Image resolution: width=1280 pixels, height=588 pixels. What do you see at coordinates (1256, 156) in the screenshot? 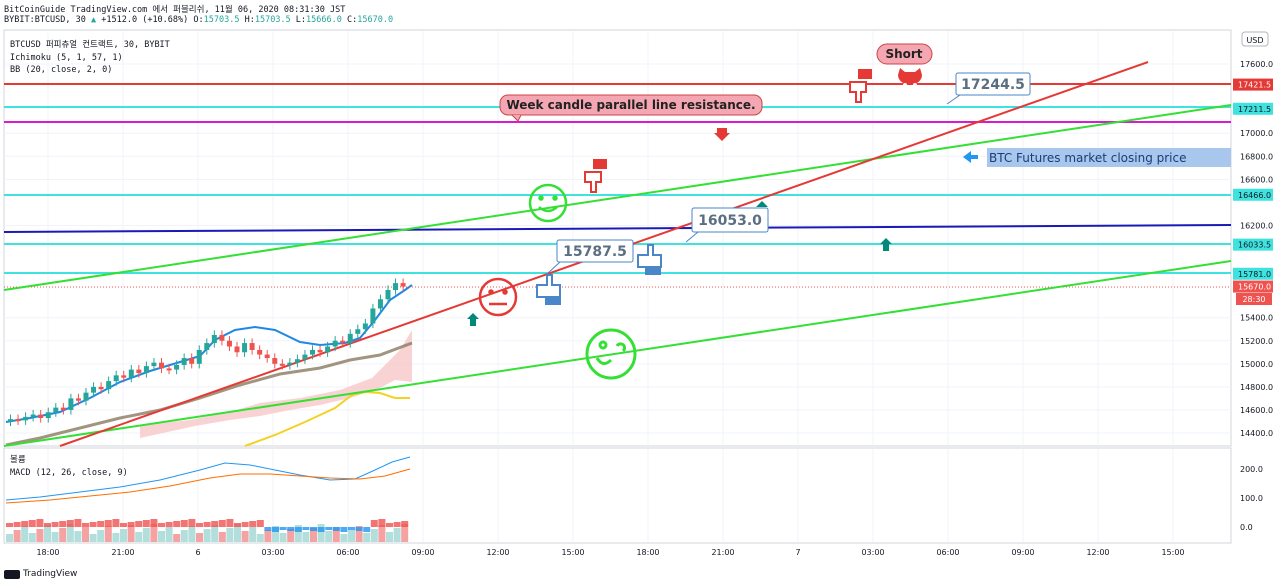
I see `price-tick-2: 16800.0` at bounding box center [1256, 156].